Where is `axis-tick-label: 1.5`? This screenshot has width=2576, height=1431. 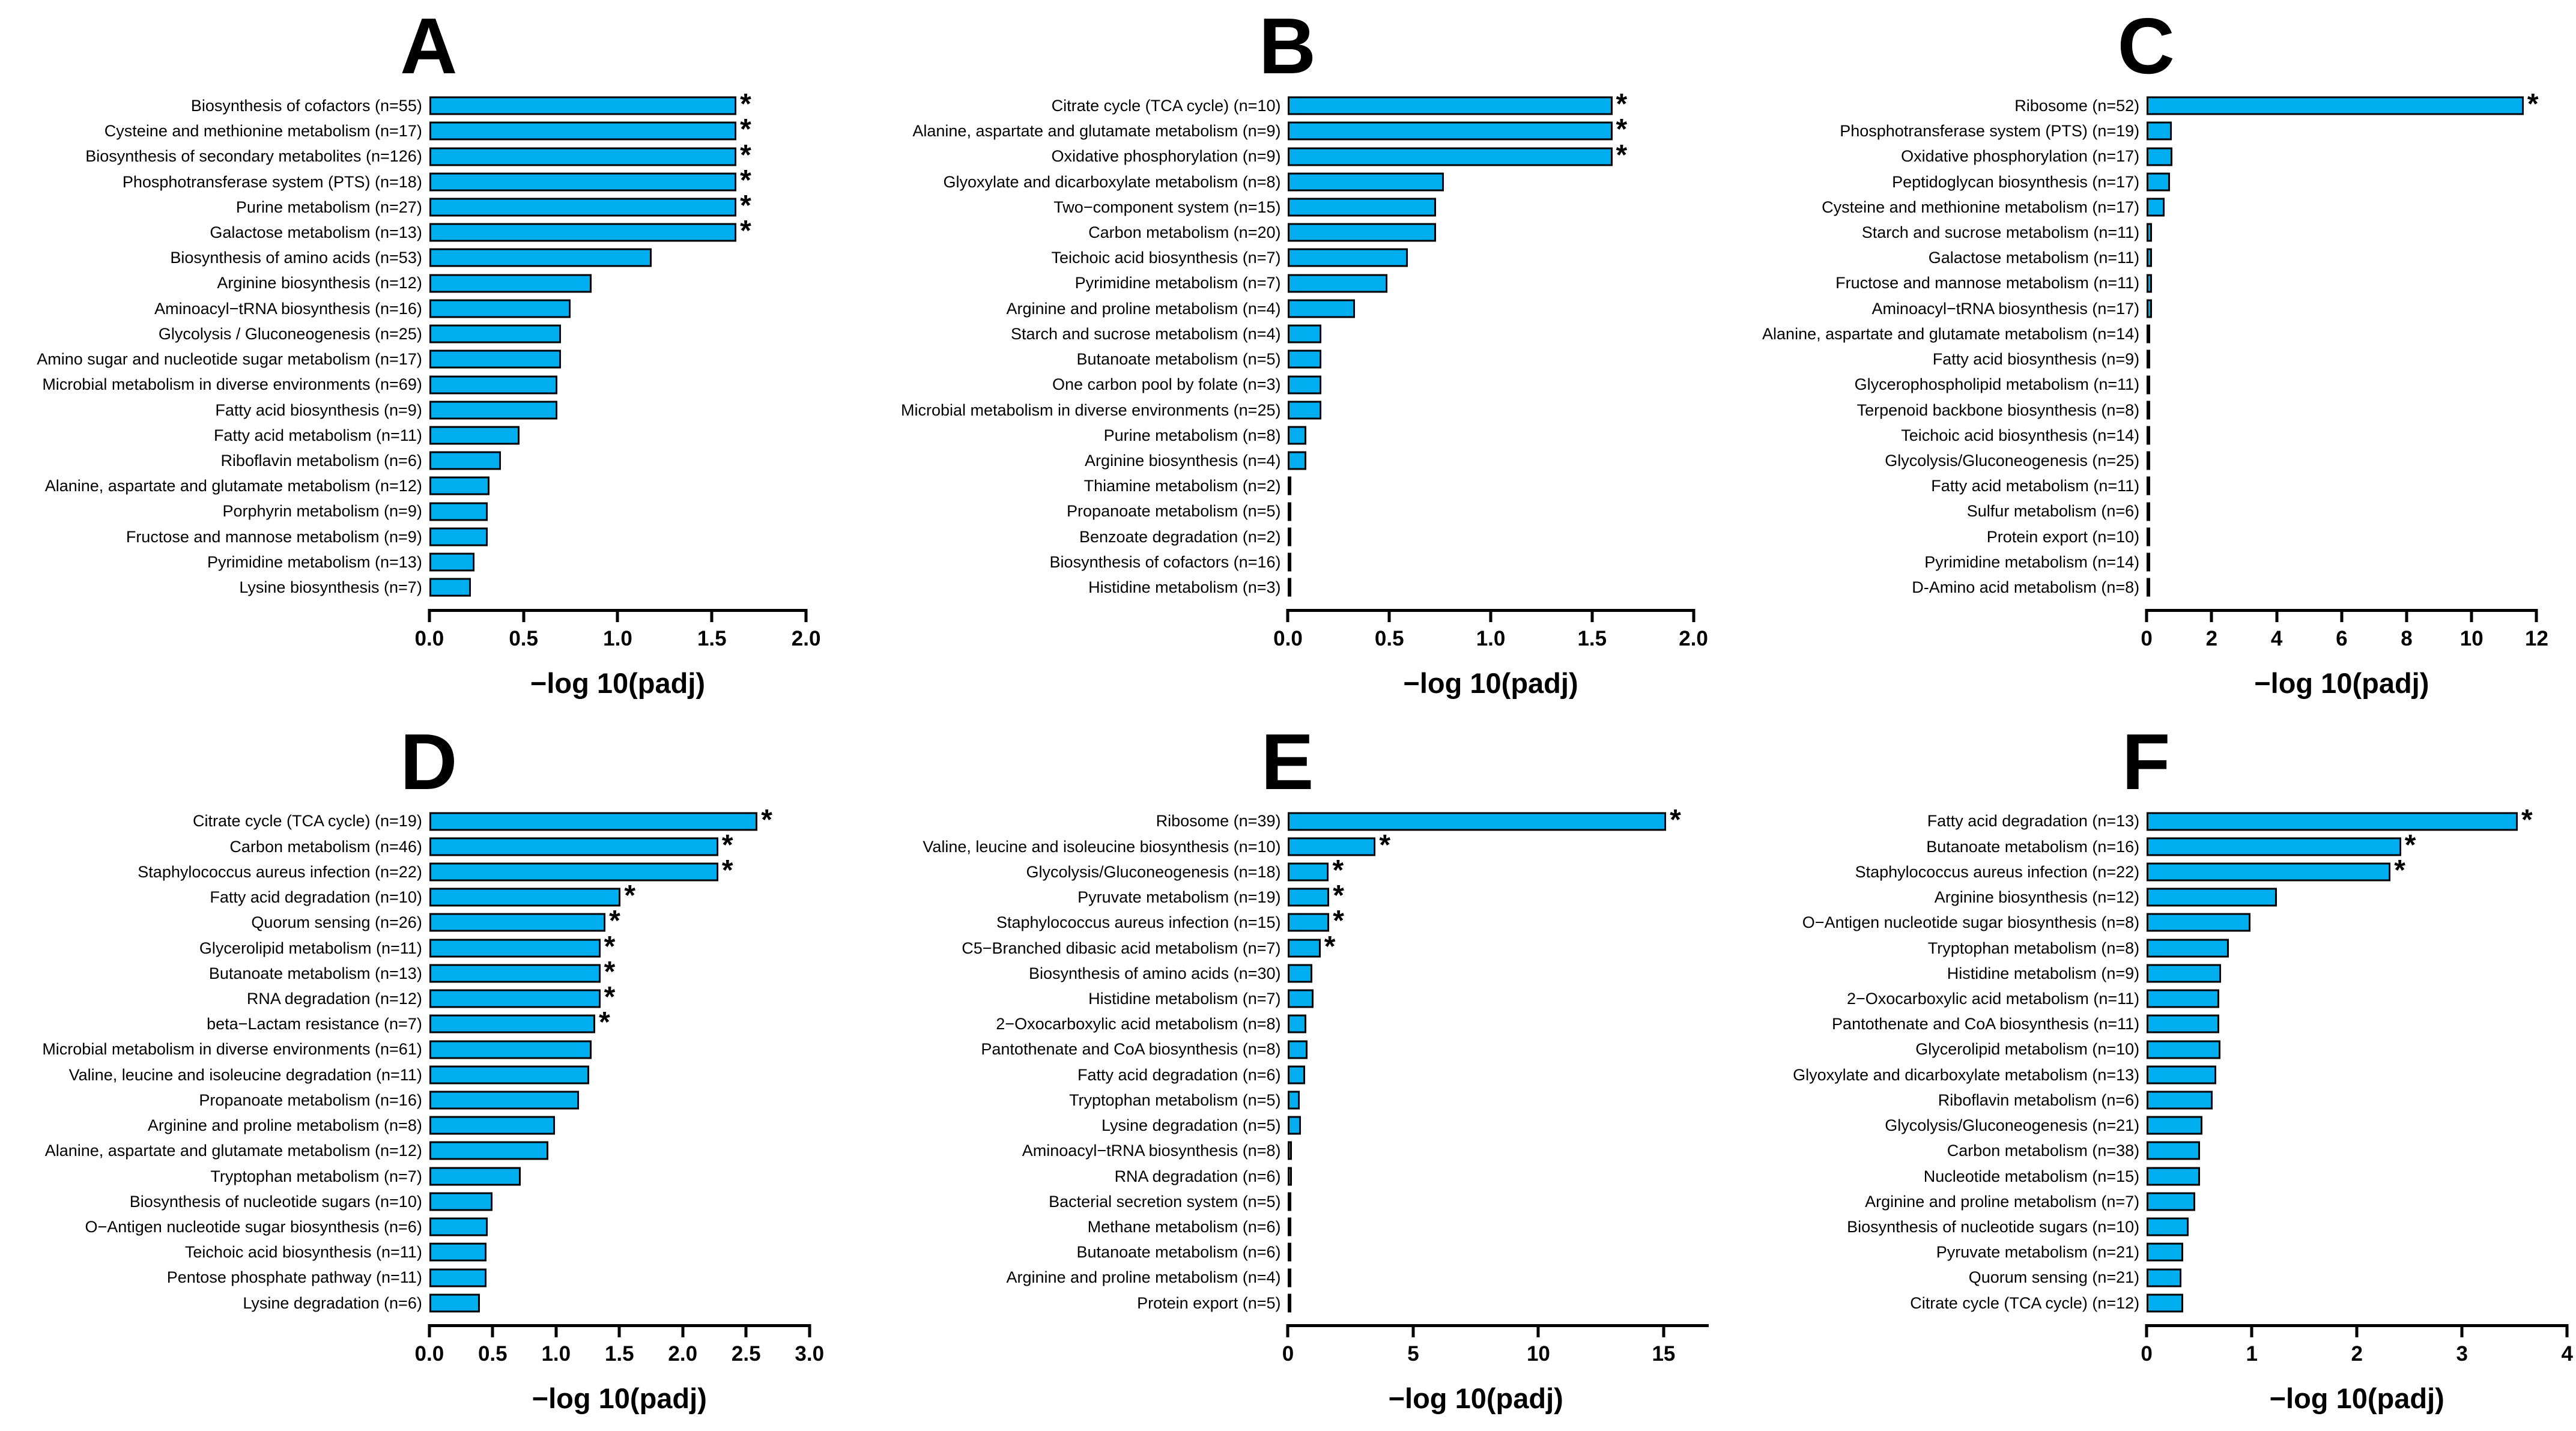 axis-tick-label: 1.5 is located at coordinates (619, 1354).